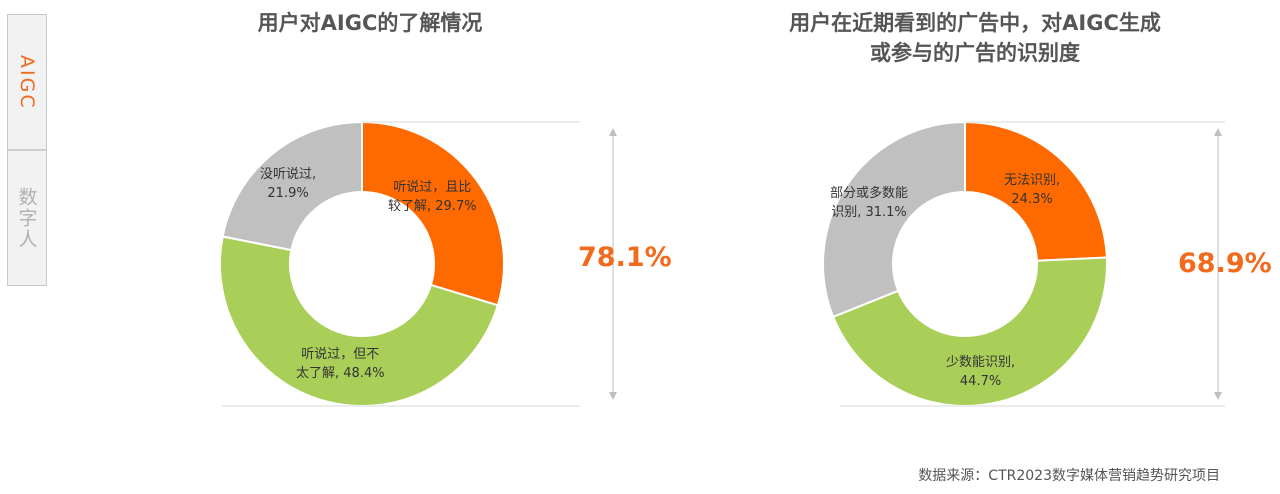 The image size is (1280, 494). What do you see at coordinates (625, 257) in the screenshot?
I see `chart1-bracket-value: 78.1%` at bounding box center [625, 257].